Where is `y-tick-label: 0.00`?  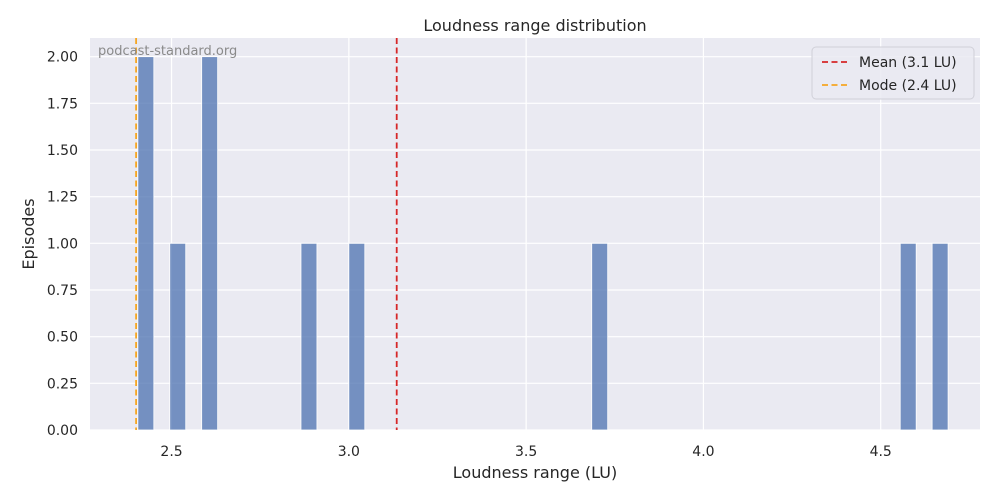
y-tick-label: 0.00 is located at coordinates (62, 431).